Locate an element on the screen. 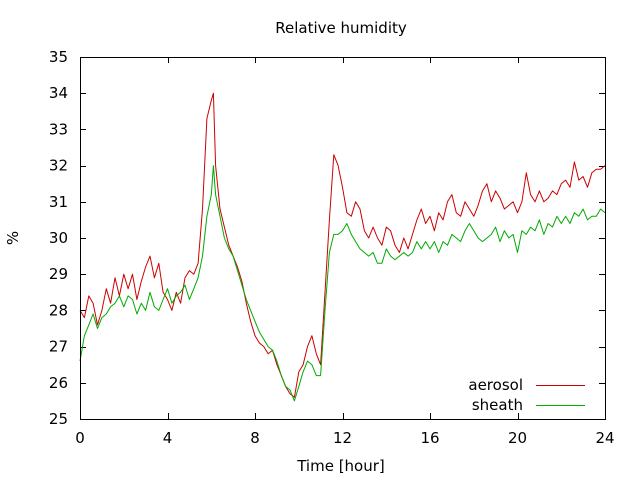  legend-label: sheath is located at coordinates (497, 405).